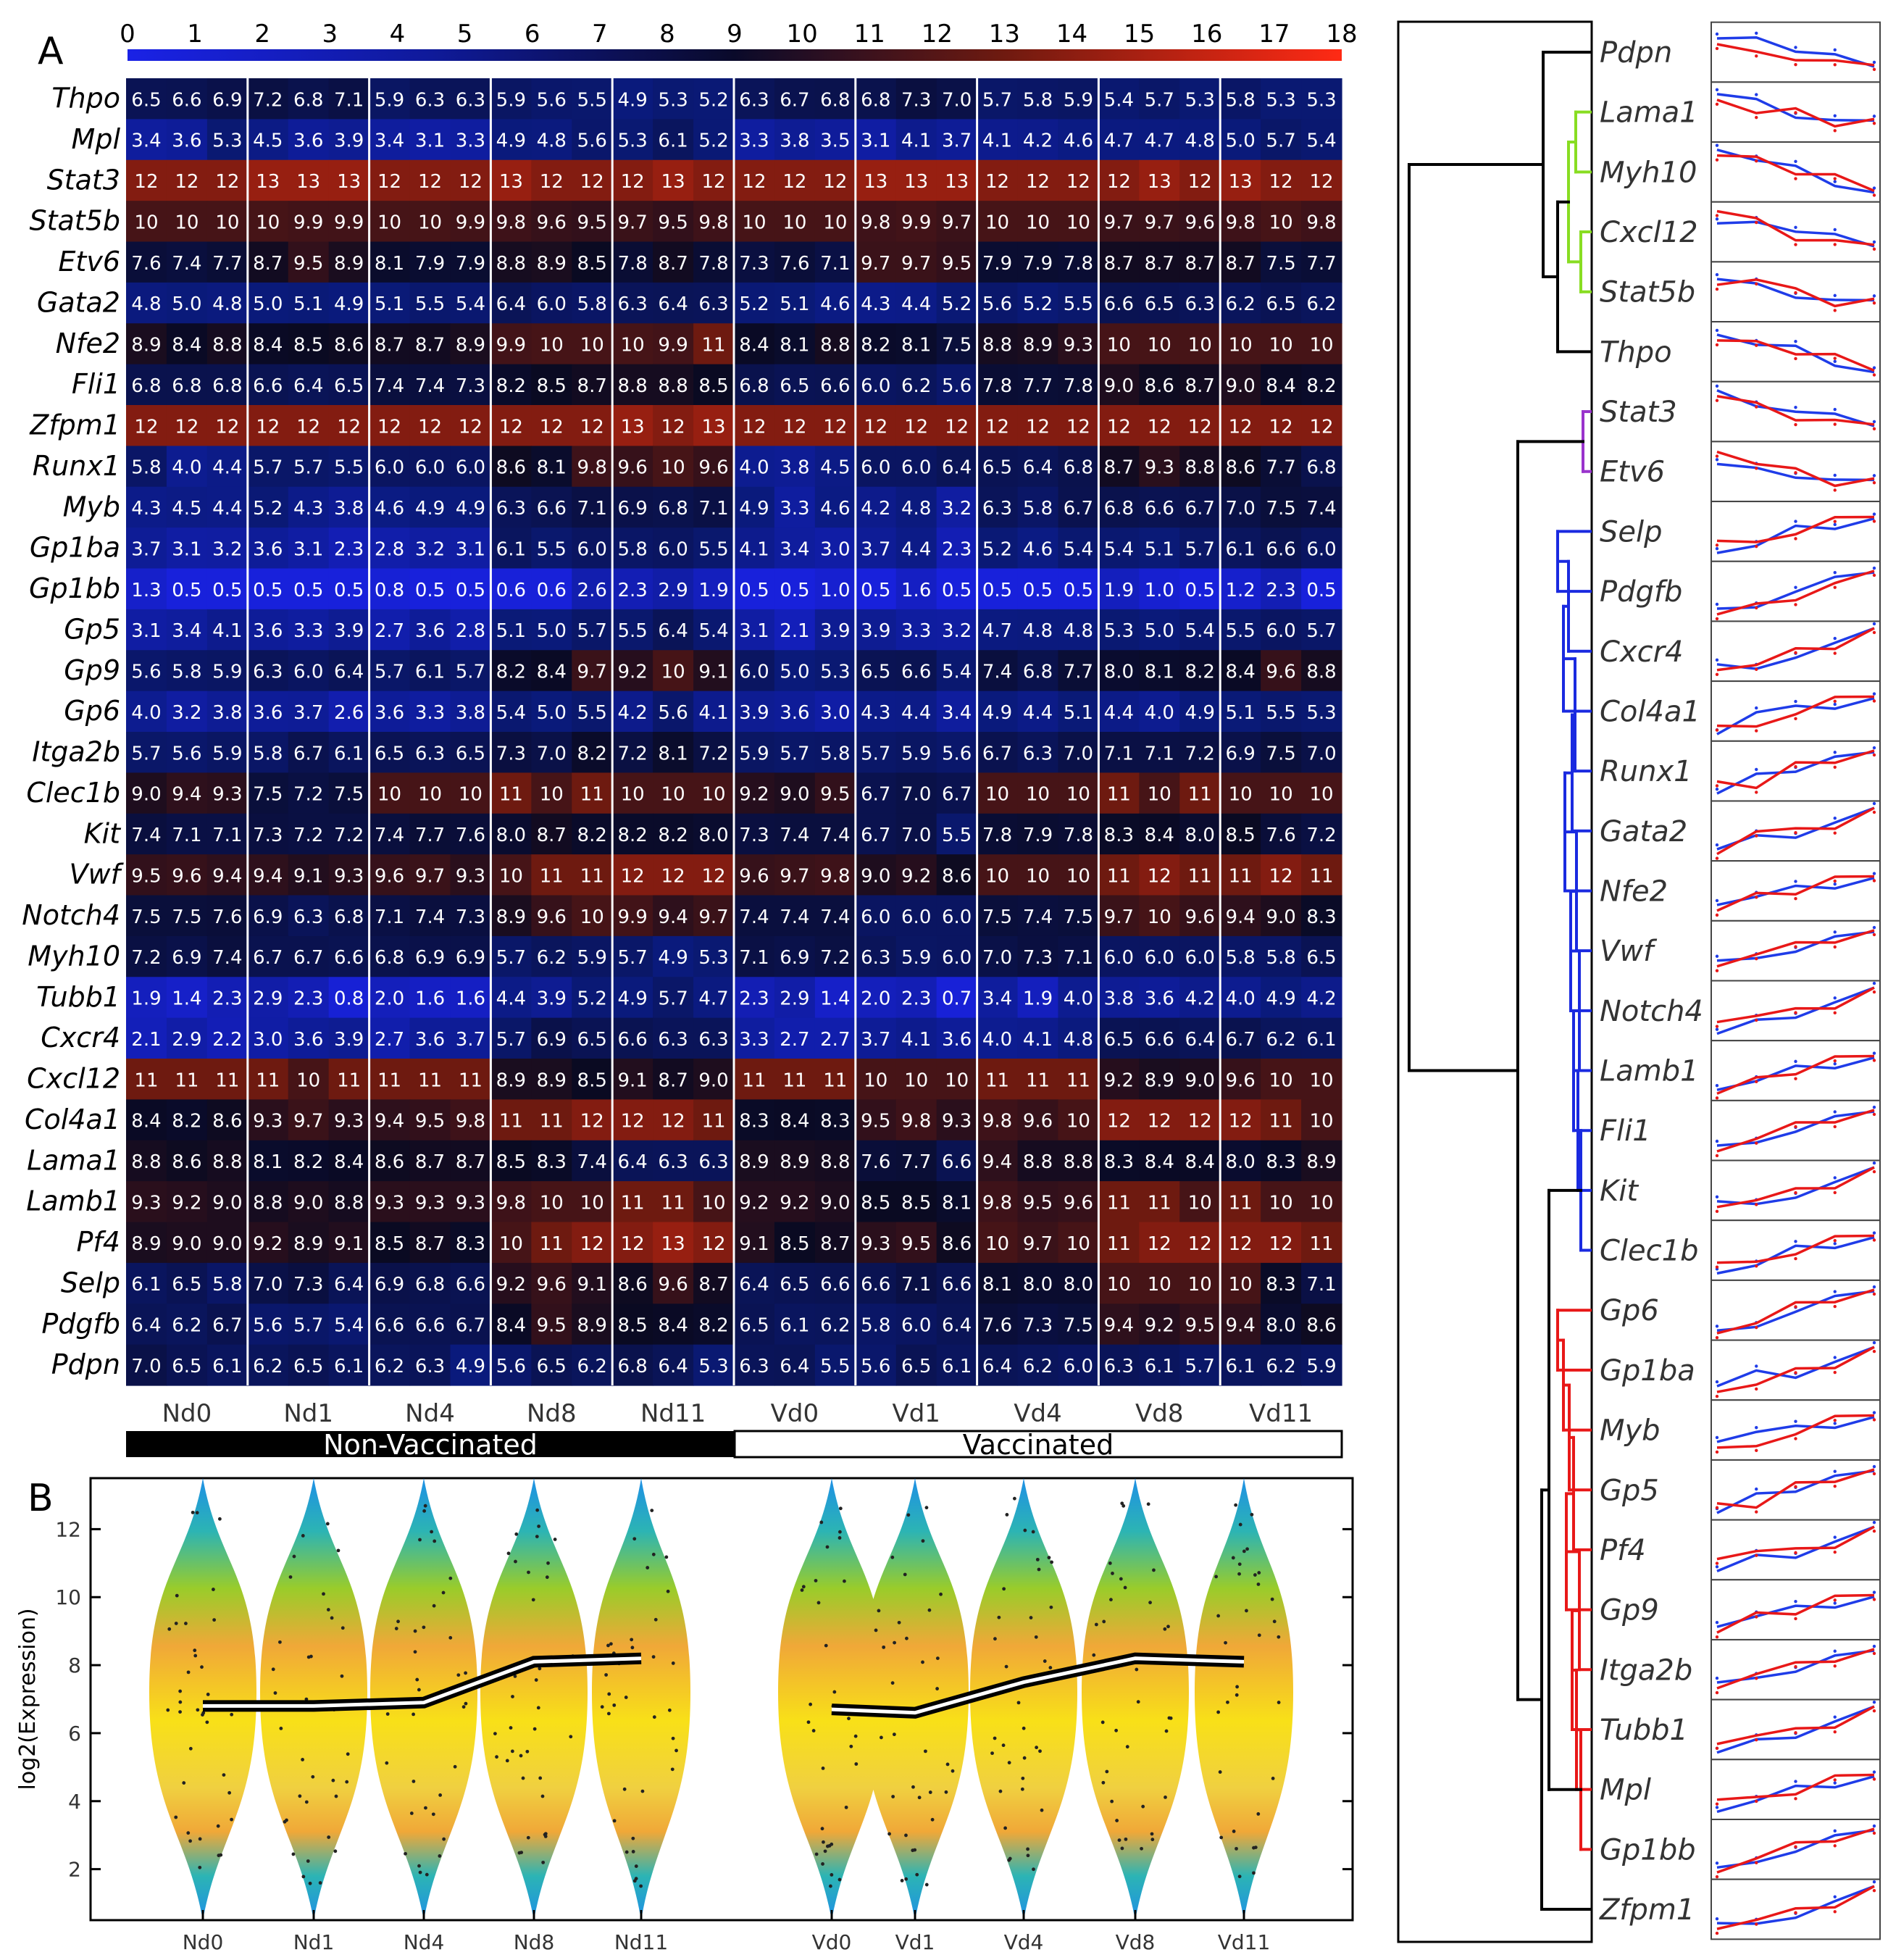  What do you see at coordinates (389, 999) in the screenshot?
I see `heatmap-value: 2.0` at bounding box center [389, 999].